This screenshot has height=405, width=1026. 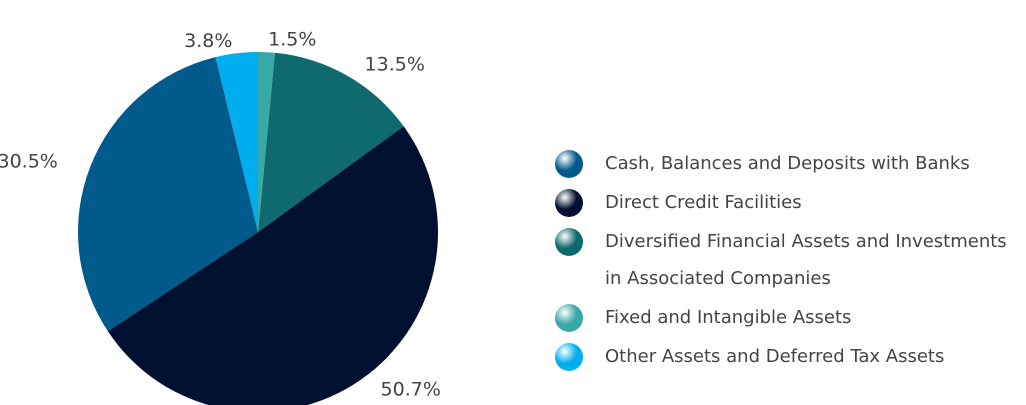 I want to click on data-label: 1.5%, so click(x=292, y=40).